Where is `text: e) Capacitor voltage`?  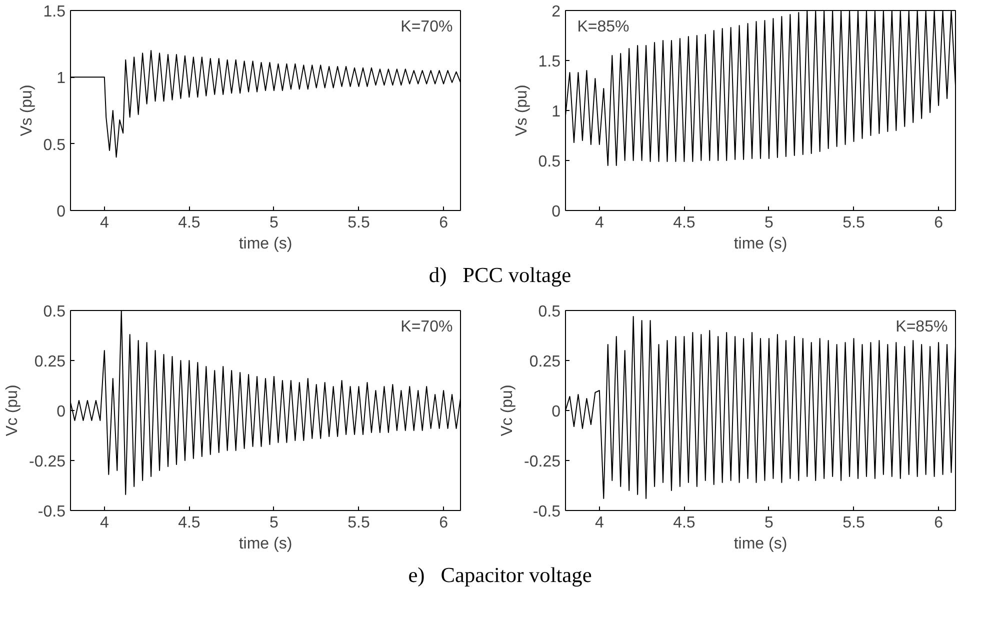 text: e) Capacitor voltage is located at coordinates (500, 575).